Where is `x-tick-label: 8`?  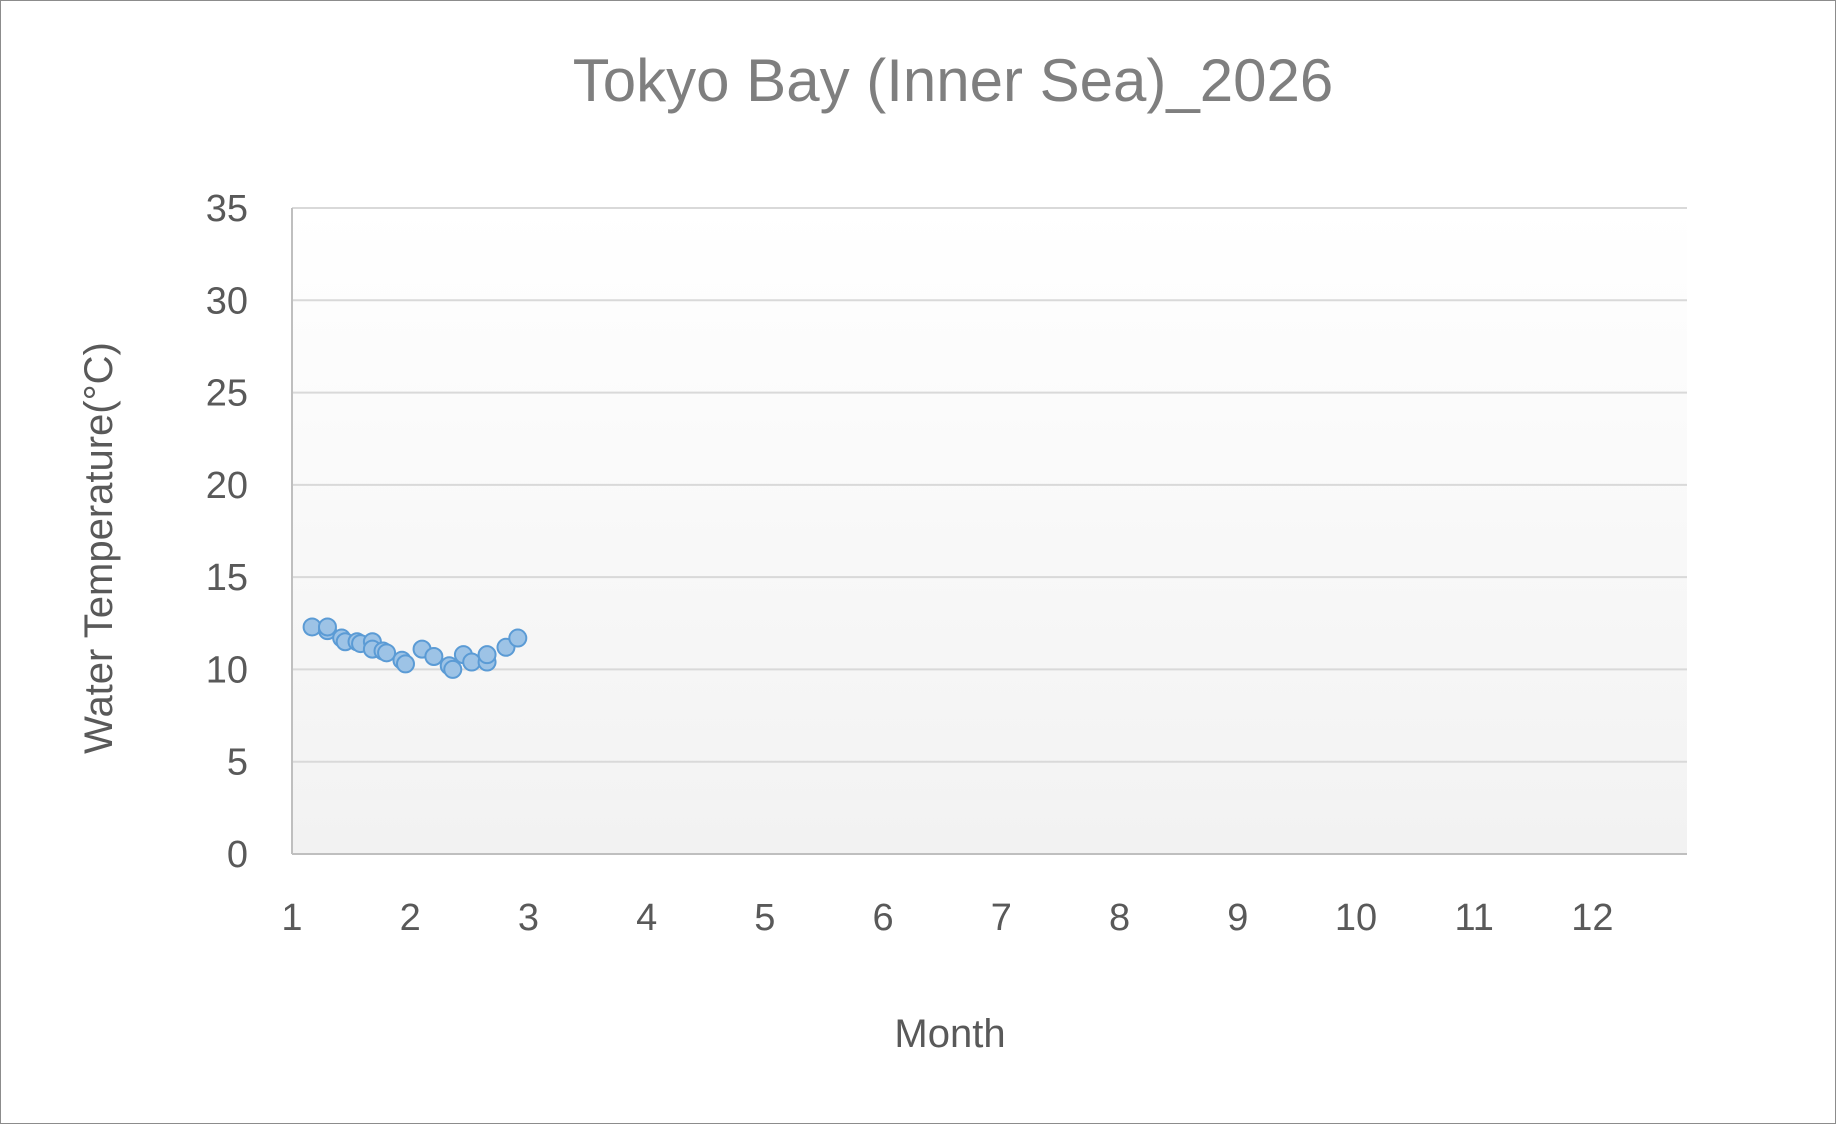 x-tick-label: 8 is located at coordinates (1119, 918).